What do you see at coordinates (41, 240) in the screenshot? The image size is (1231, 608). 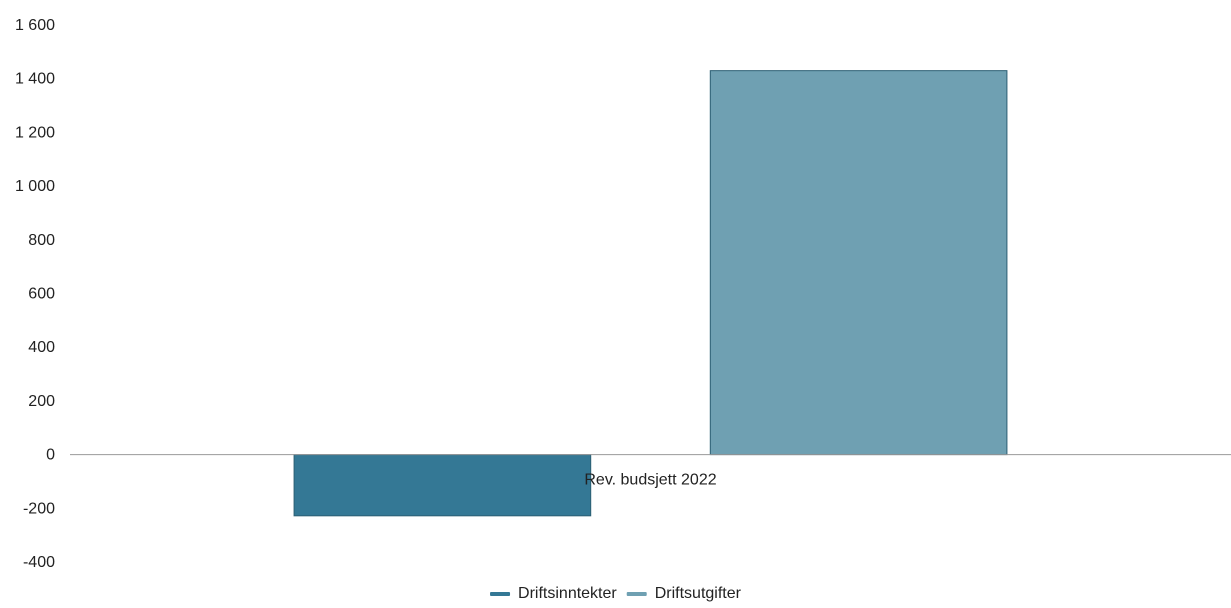 I see `y-tick-label: 800` at bounding box center [41, 240].